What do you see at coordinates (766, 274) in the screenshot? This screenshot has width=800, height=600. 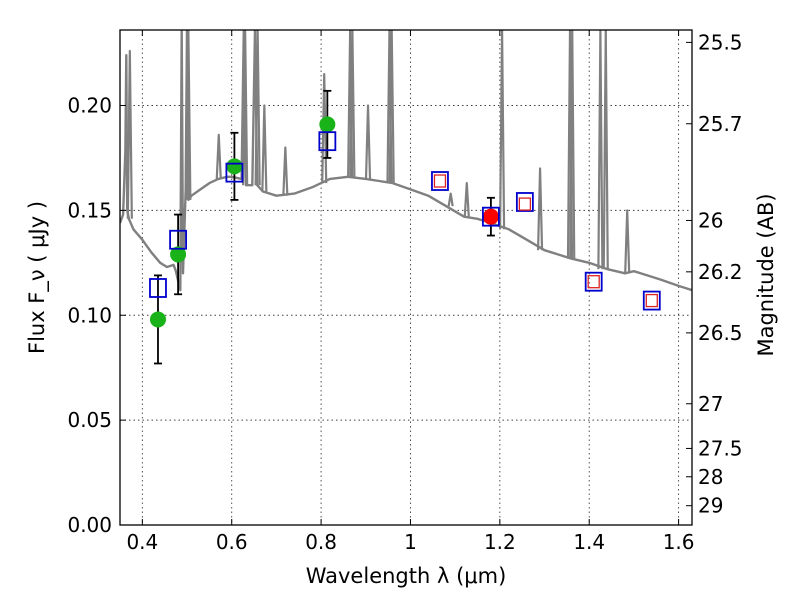 I see `y2-axis-label: Magnitude (AB)` at bounding box center [766, 274].